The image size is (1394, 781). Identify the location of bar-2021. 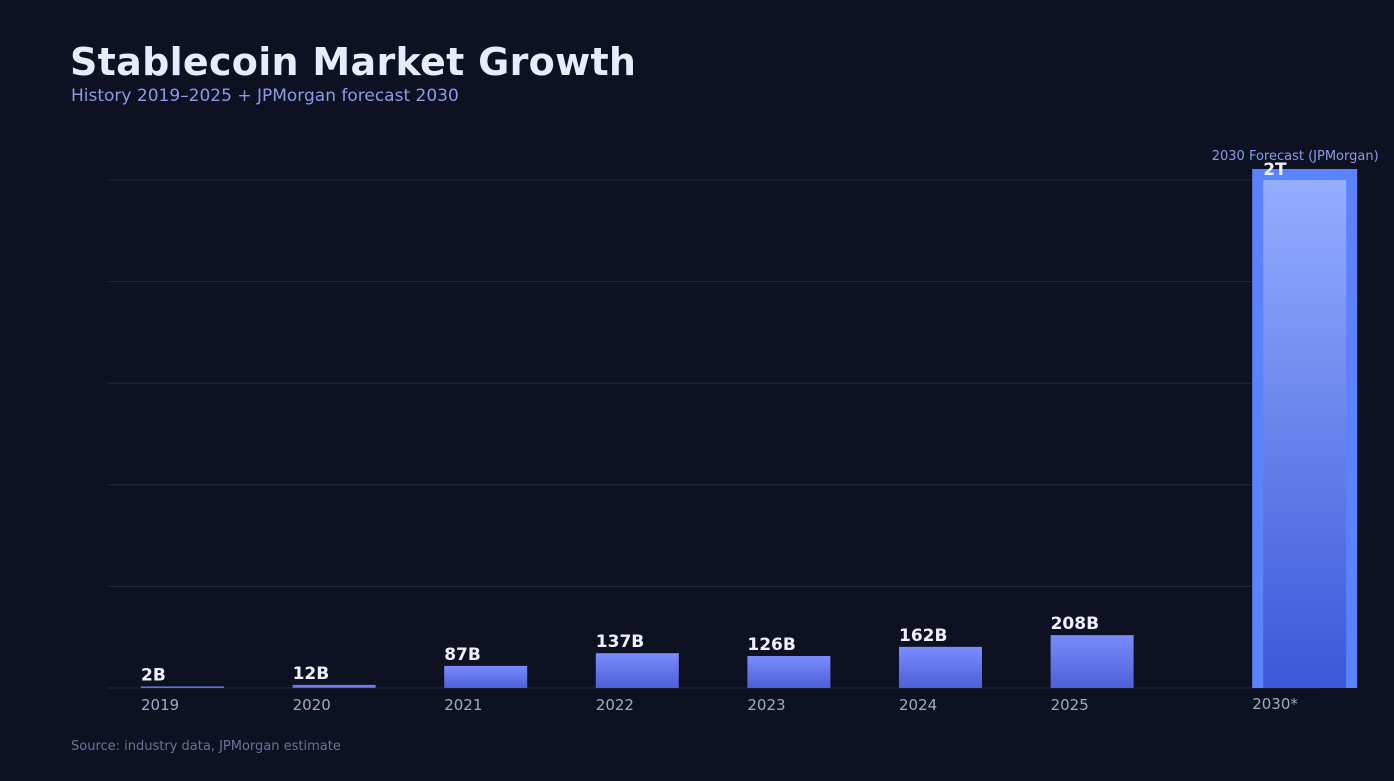
(486, 676).